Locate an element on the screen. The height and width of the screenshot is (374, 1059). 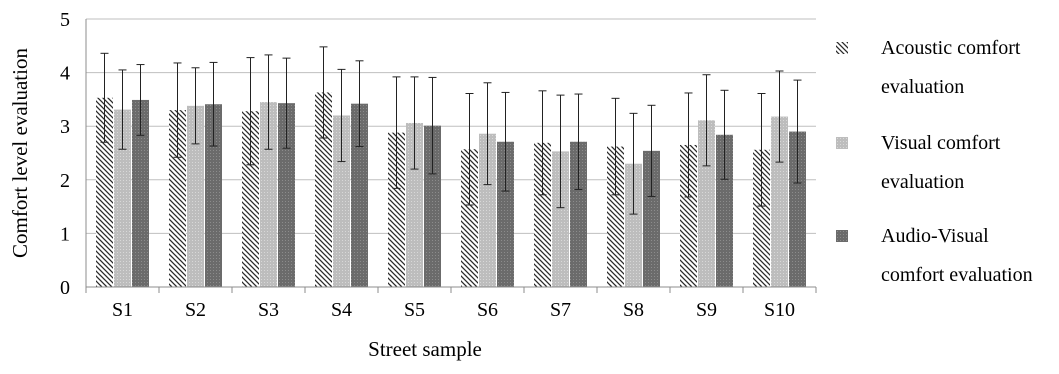
x-tick-label: S2 is located at coordinates (195, 310).